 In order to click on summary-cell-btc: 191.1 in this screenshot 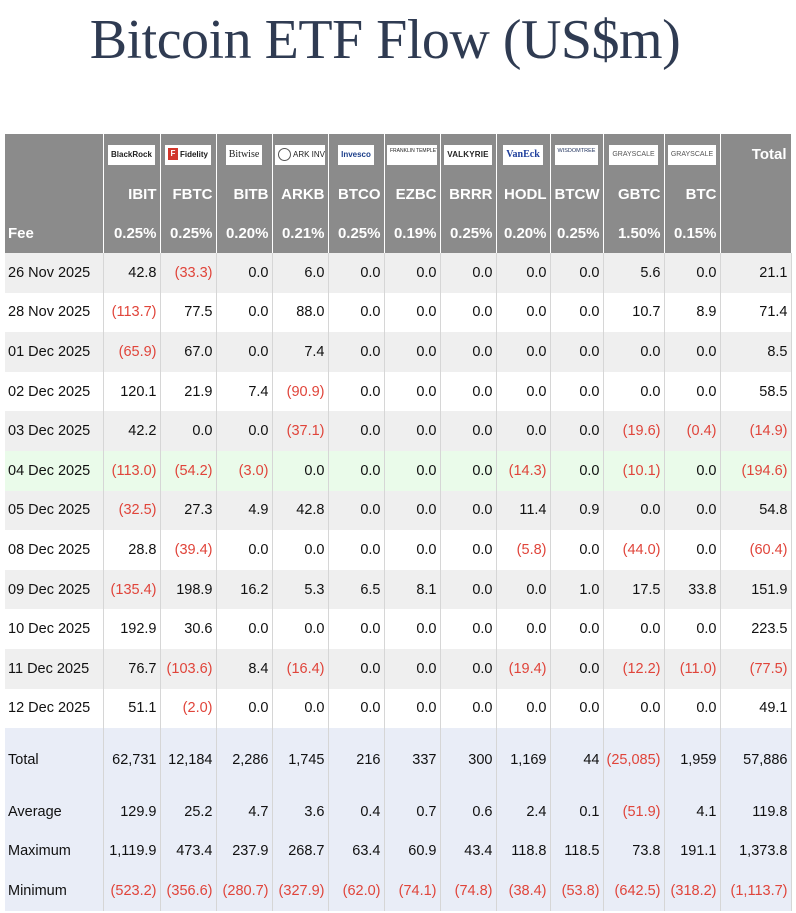, I will do `click(692, 851)`.